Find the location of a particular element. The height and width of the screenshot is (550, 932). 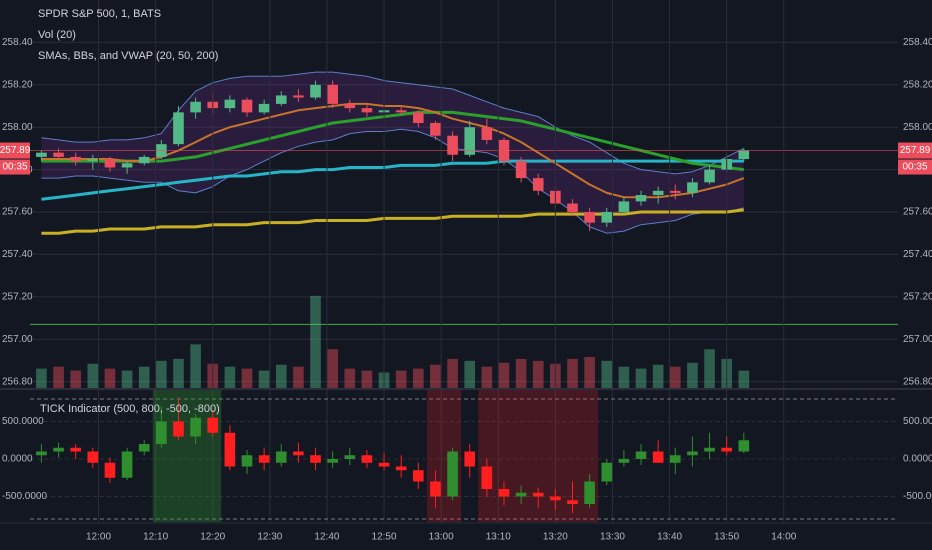

y-tick-label-left: 257.20 is located at coordinates (17, 296).